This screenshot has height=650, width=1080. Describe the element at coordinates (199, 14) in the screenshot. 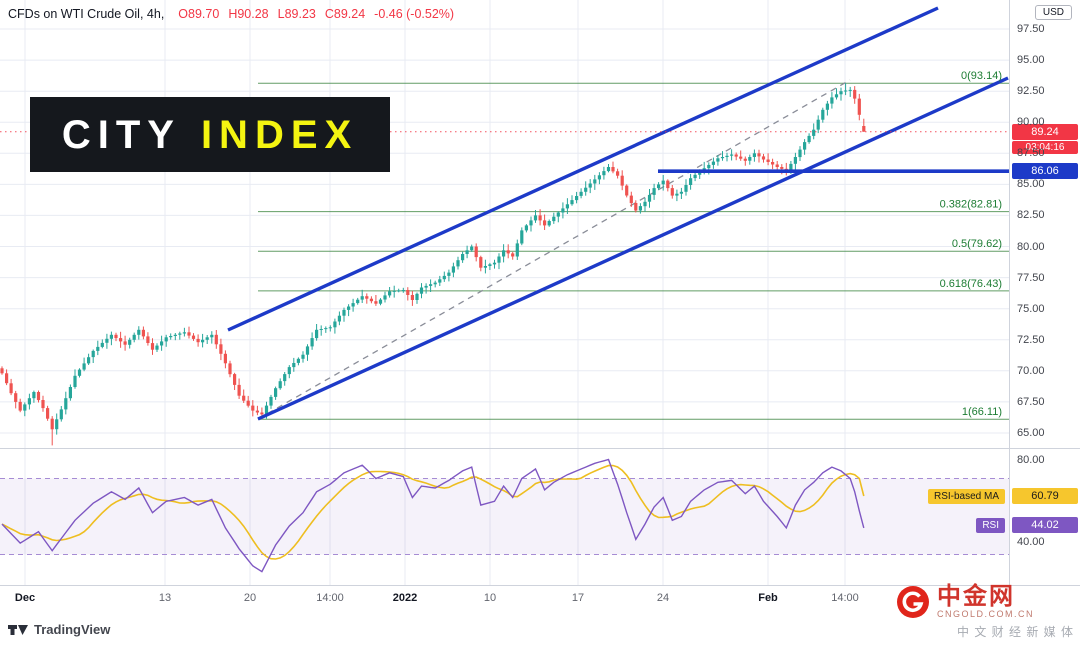

I see `ohlc-open: O89.70` at that location.